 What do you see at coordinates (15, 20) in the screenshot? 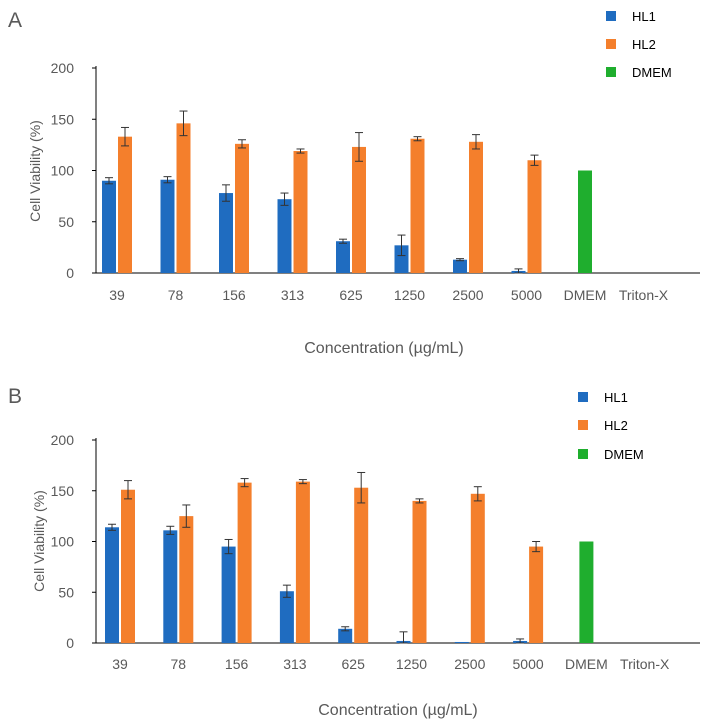
I see `panel-label: A` at bounding box center [15, 20].